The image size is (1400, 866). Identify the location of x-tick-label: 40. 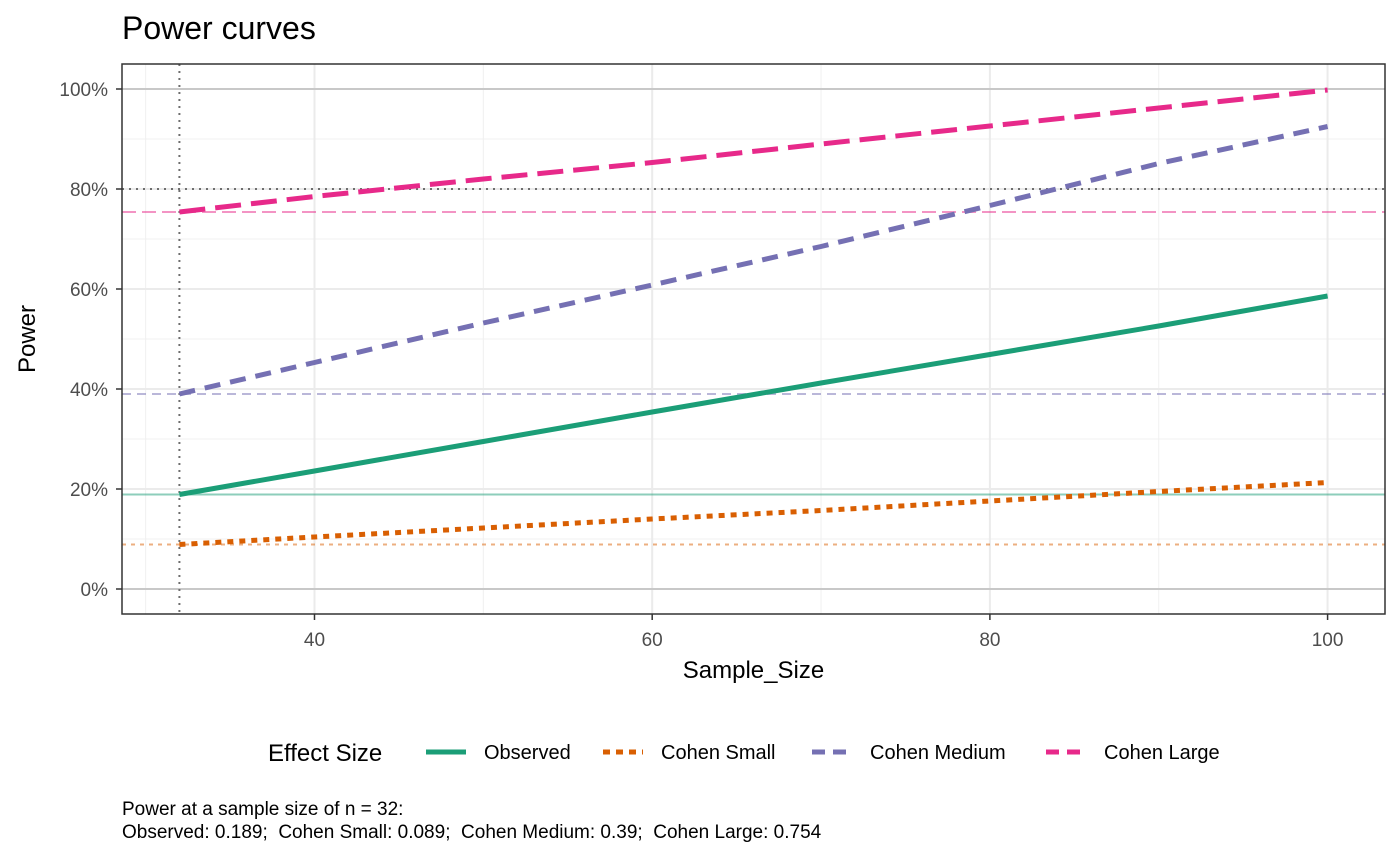
(314, 640).